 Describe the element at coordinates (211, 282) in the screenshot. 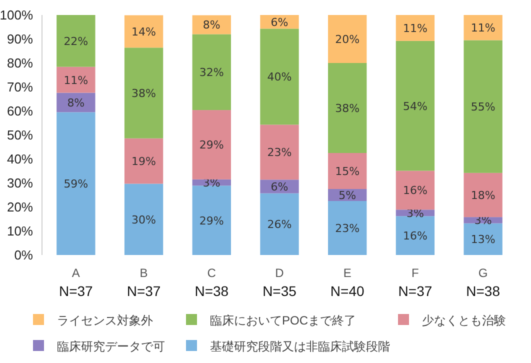

I see `x-tick-label: C N=38` at that location.